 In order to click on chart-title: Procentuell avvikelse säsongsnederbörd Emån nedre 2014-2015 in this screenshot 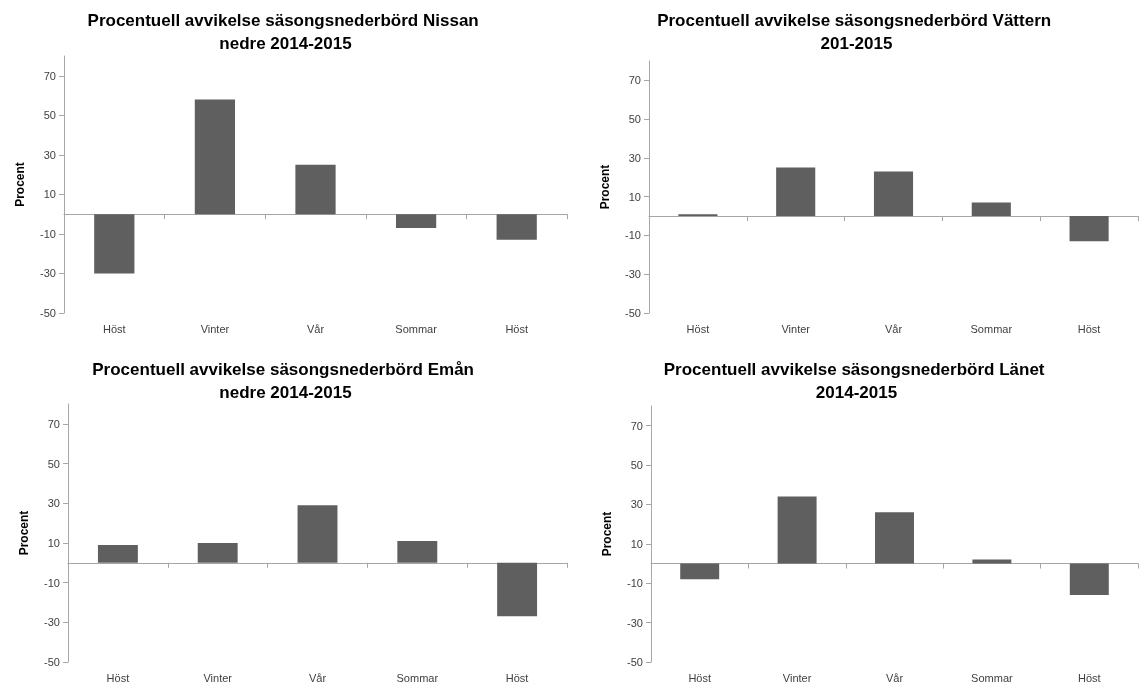, I will do `click(285, 381)`.